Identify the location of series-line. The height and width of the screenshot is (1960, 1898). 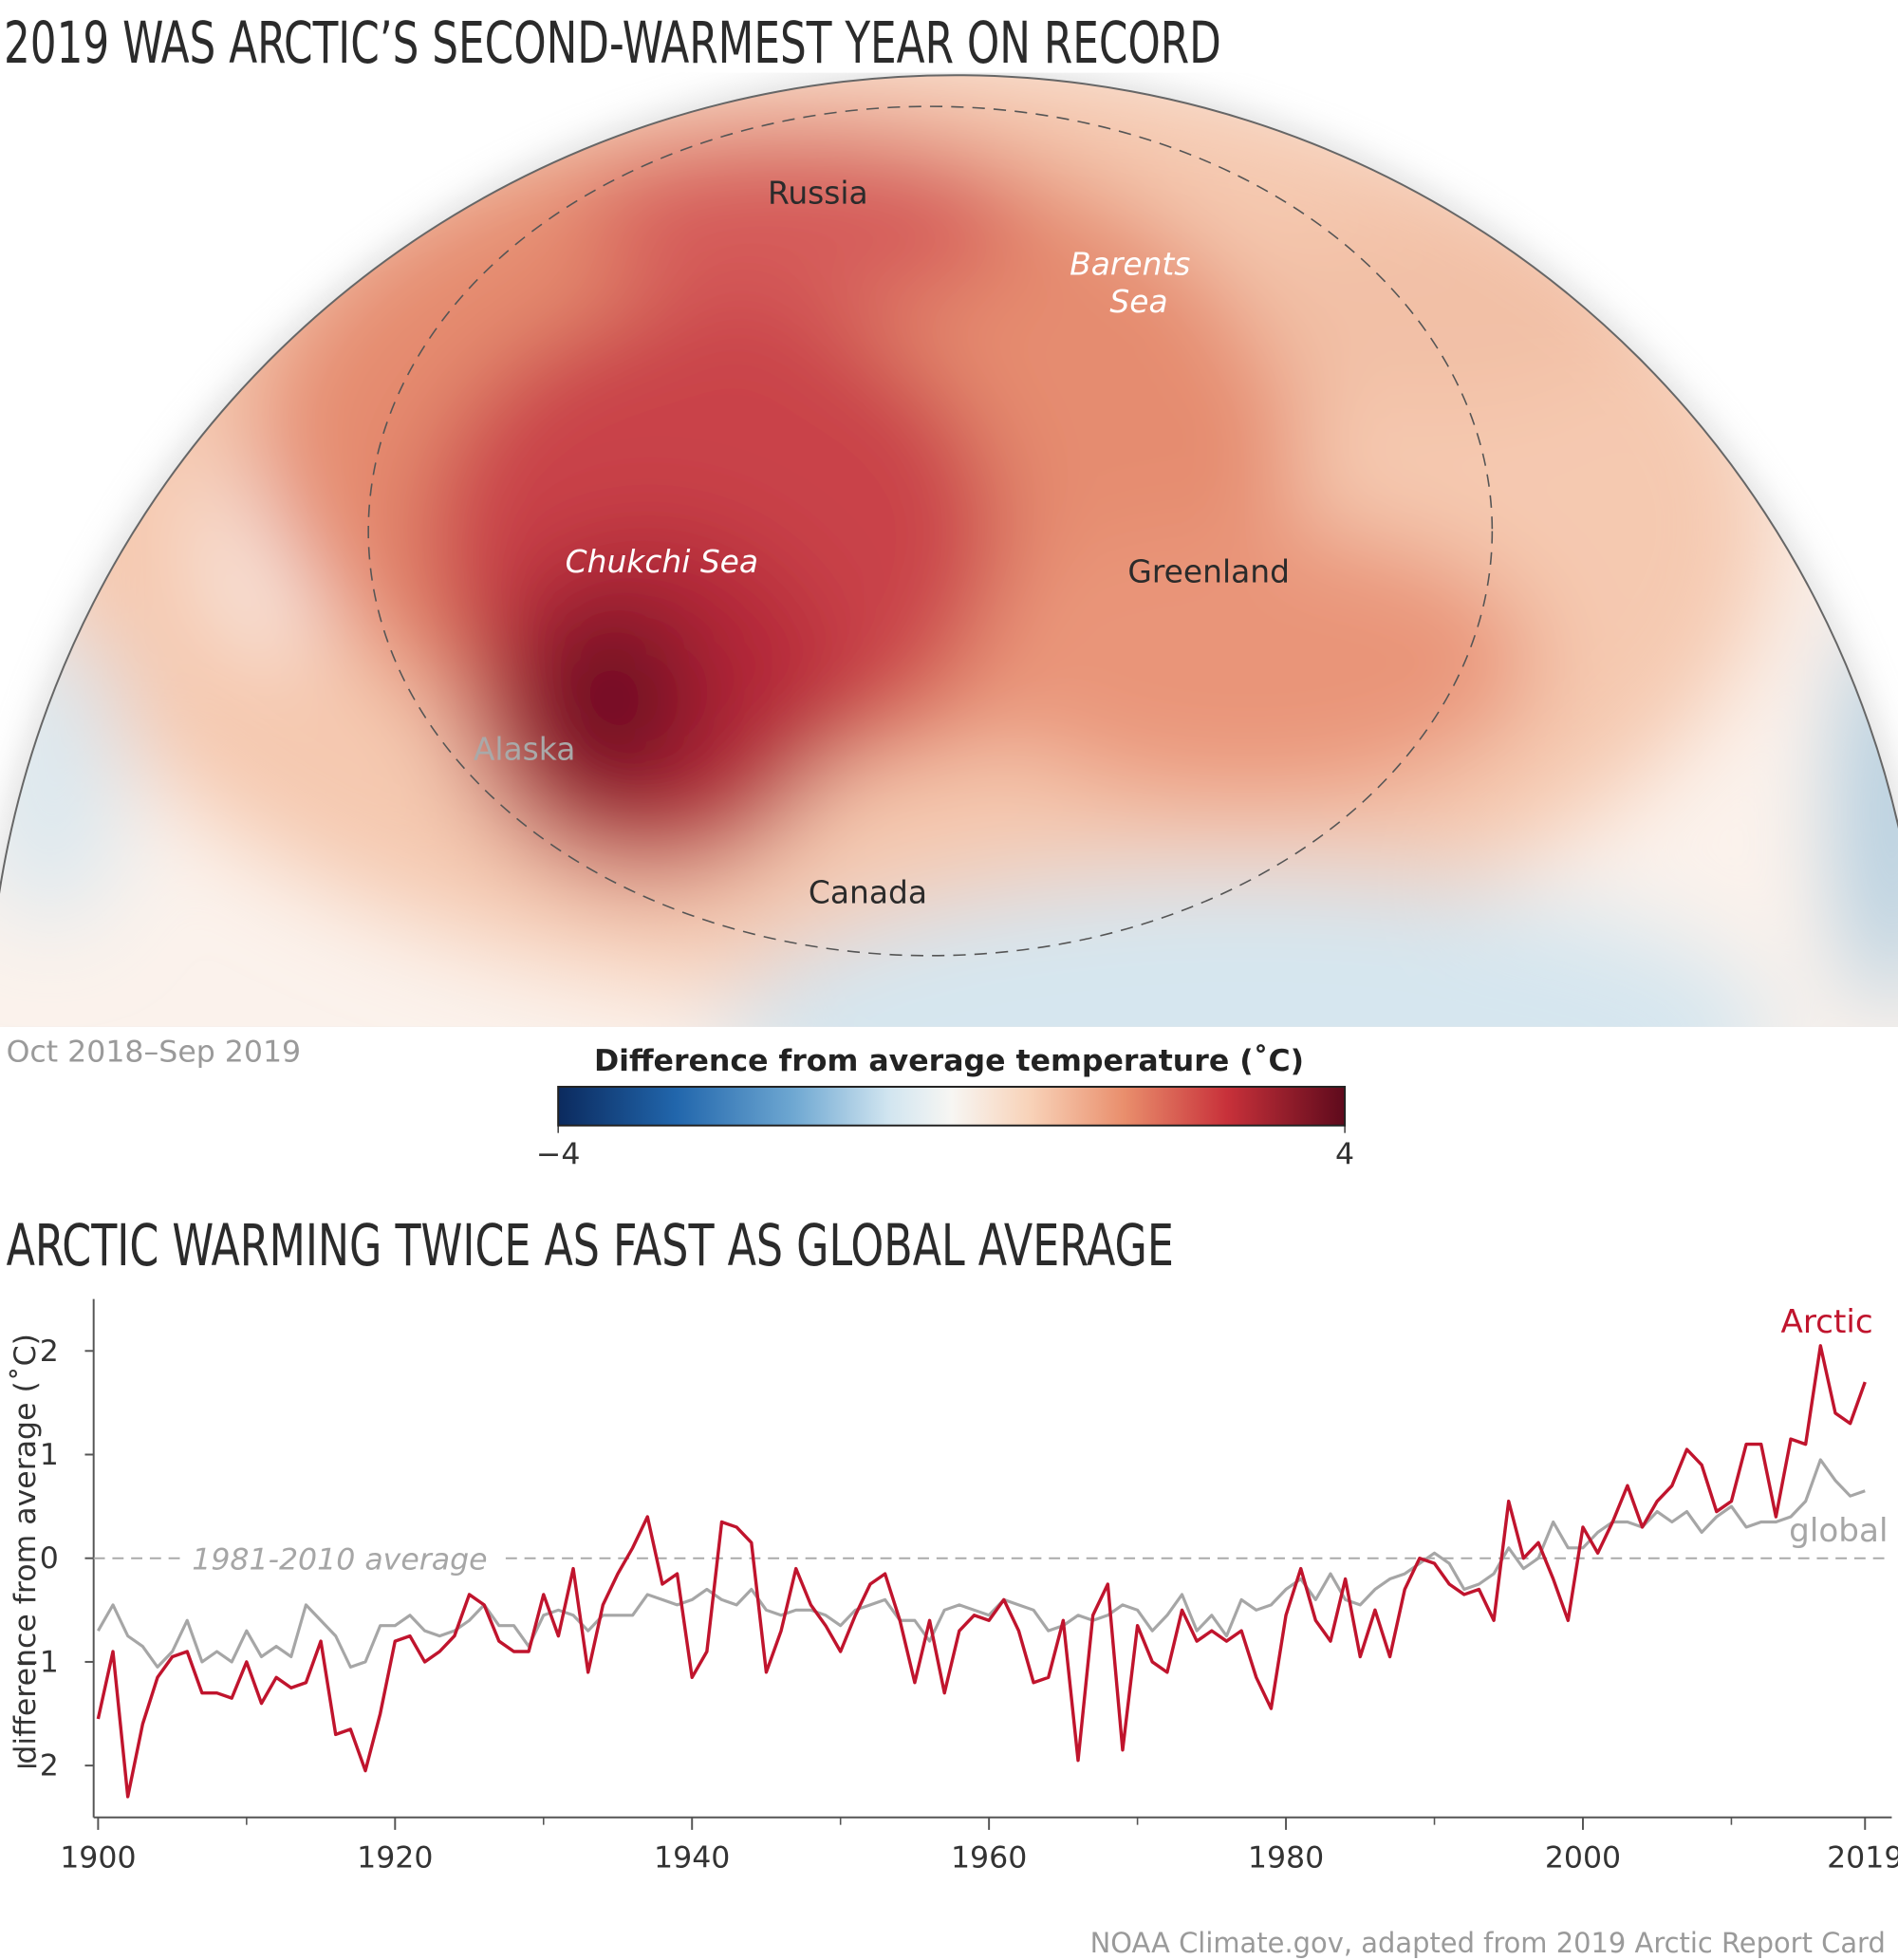
(981, 1564).